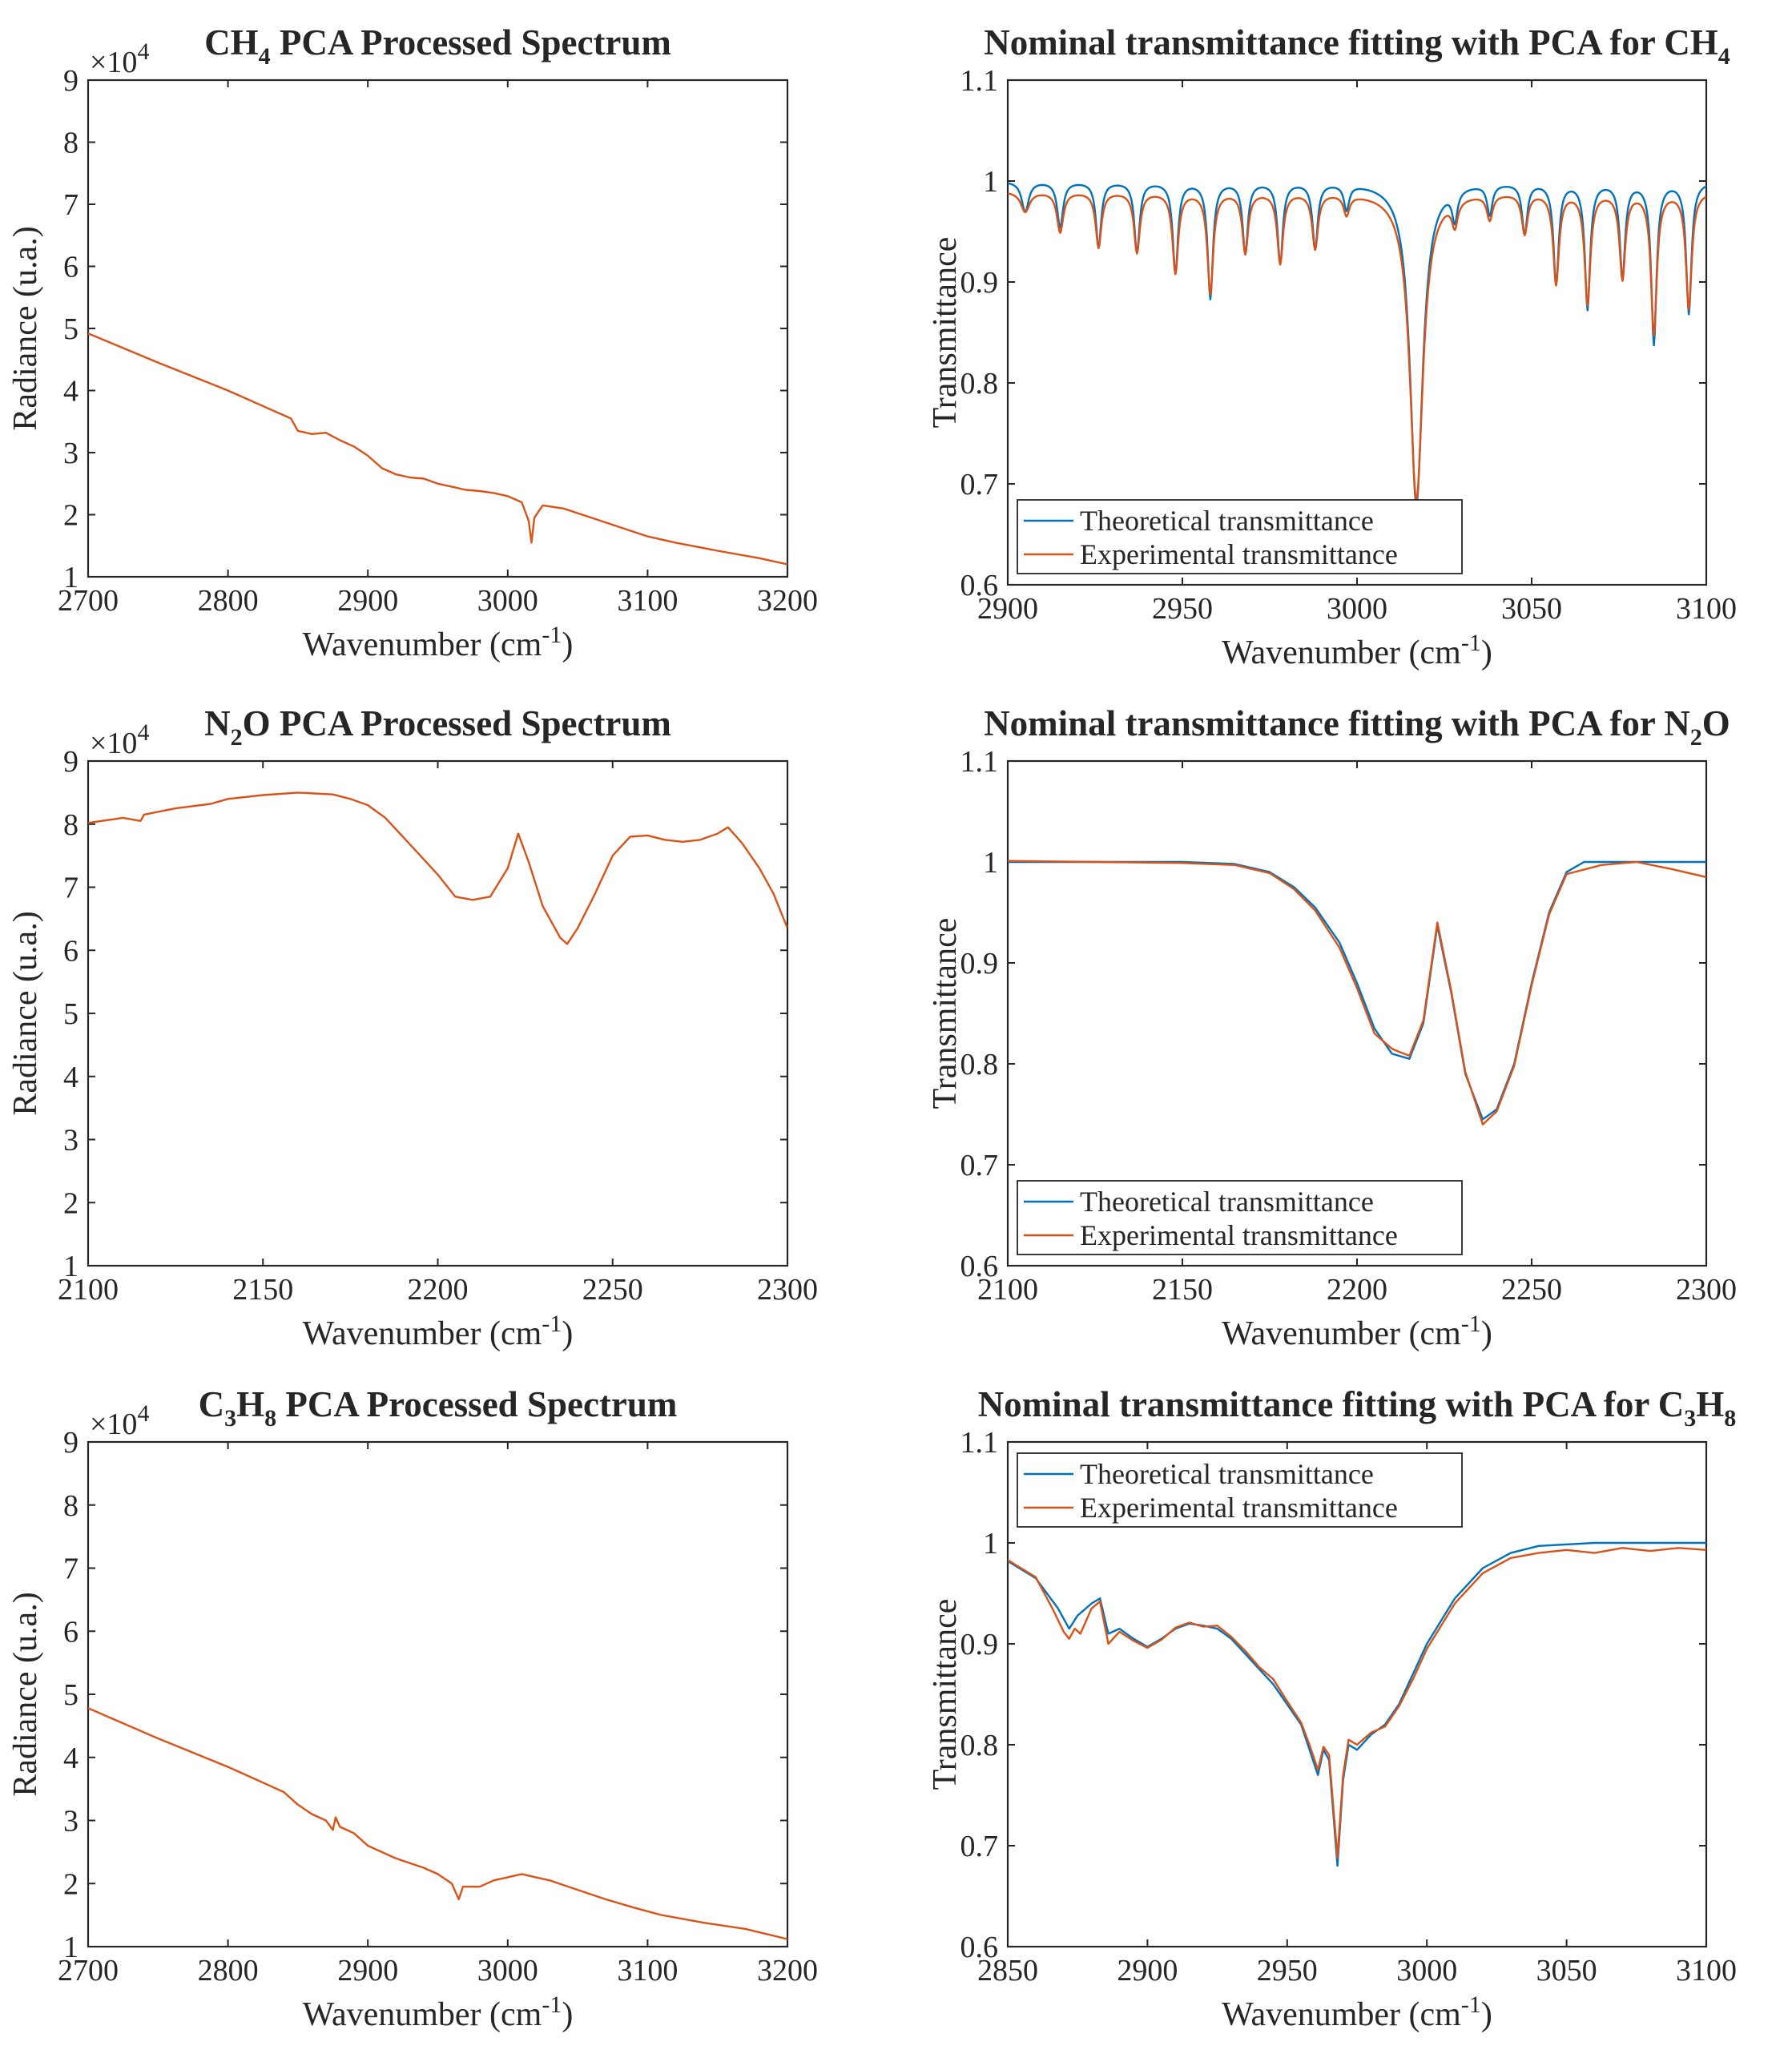 The height and width of the screenshot is (2066, 1792). Describe the element at coordinates (438, 1331) in the screenshot. I see `n2o-spectrum-xlabel: Wavenumber (cm-1)` at that location.